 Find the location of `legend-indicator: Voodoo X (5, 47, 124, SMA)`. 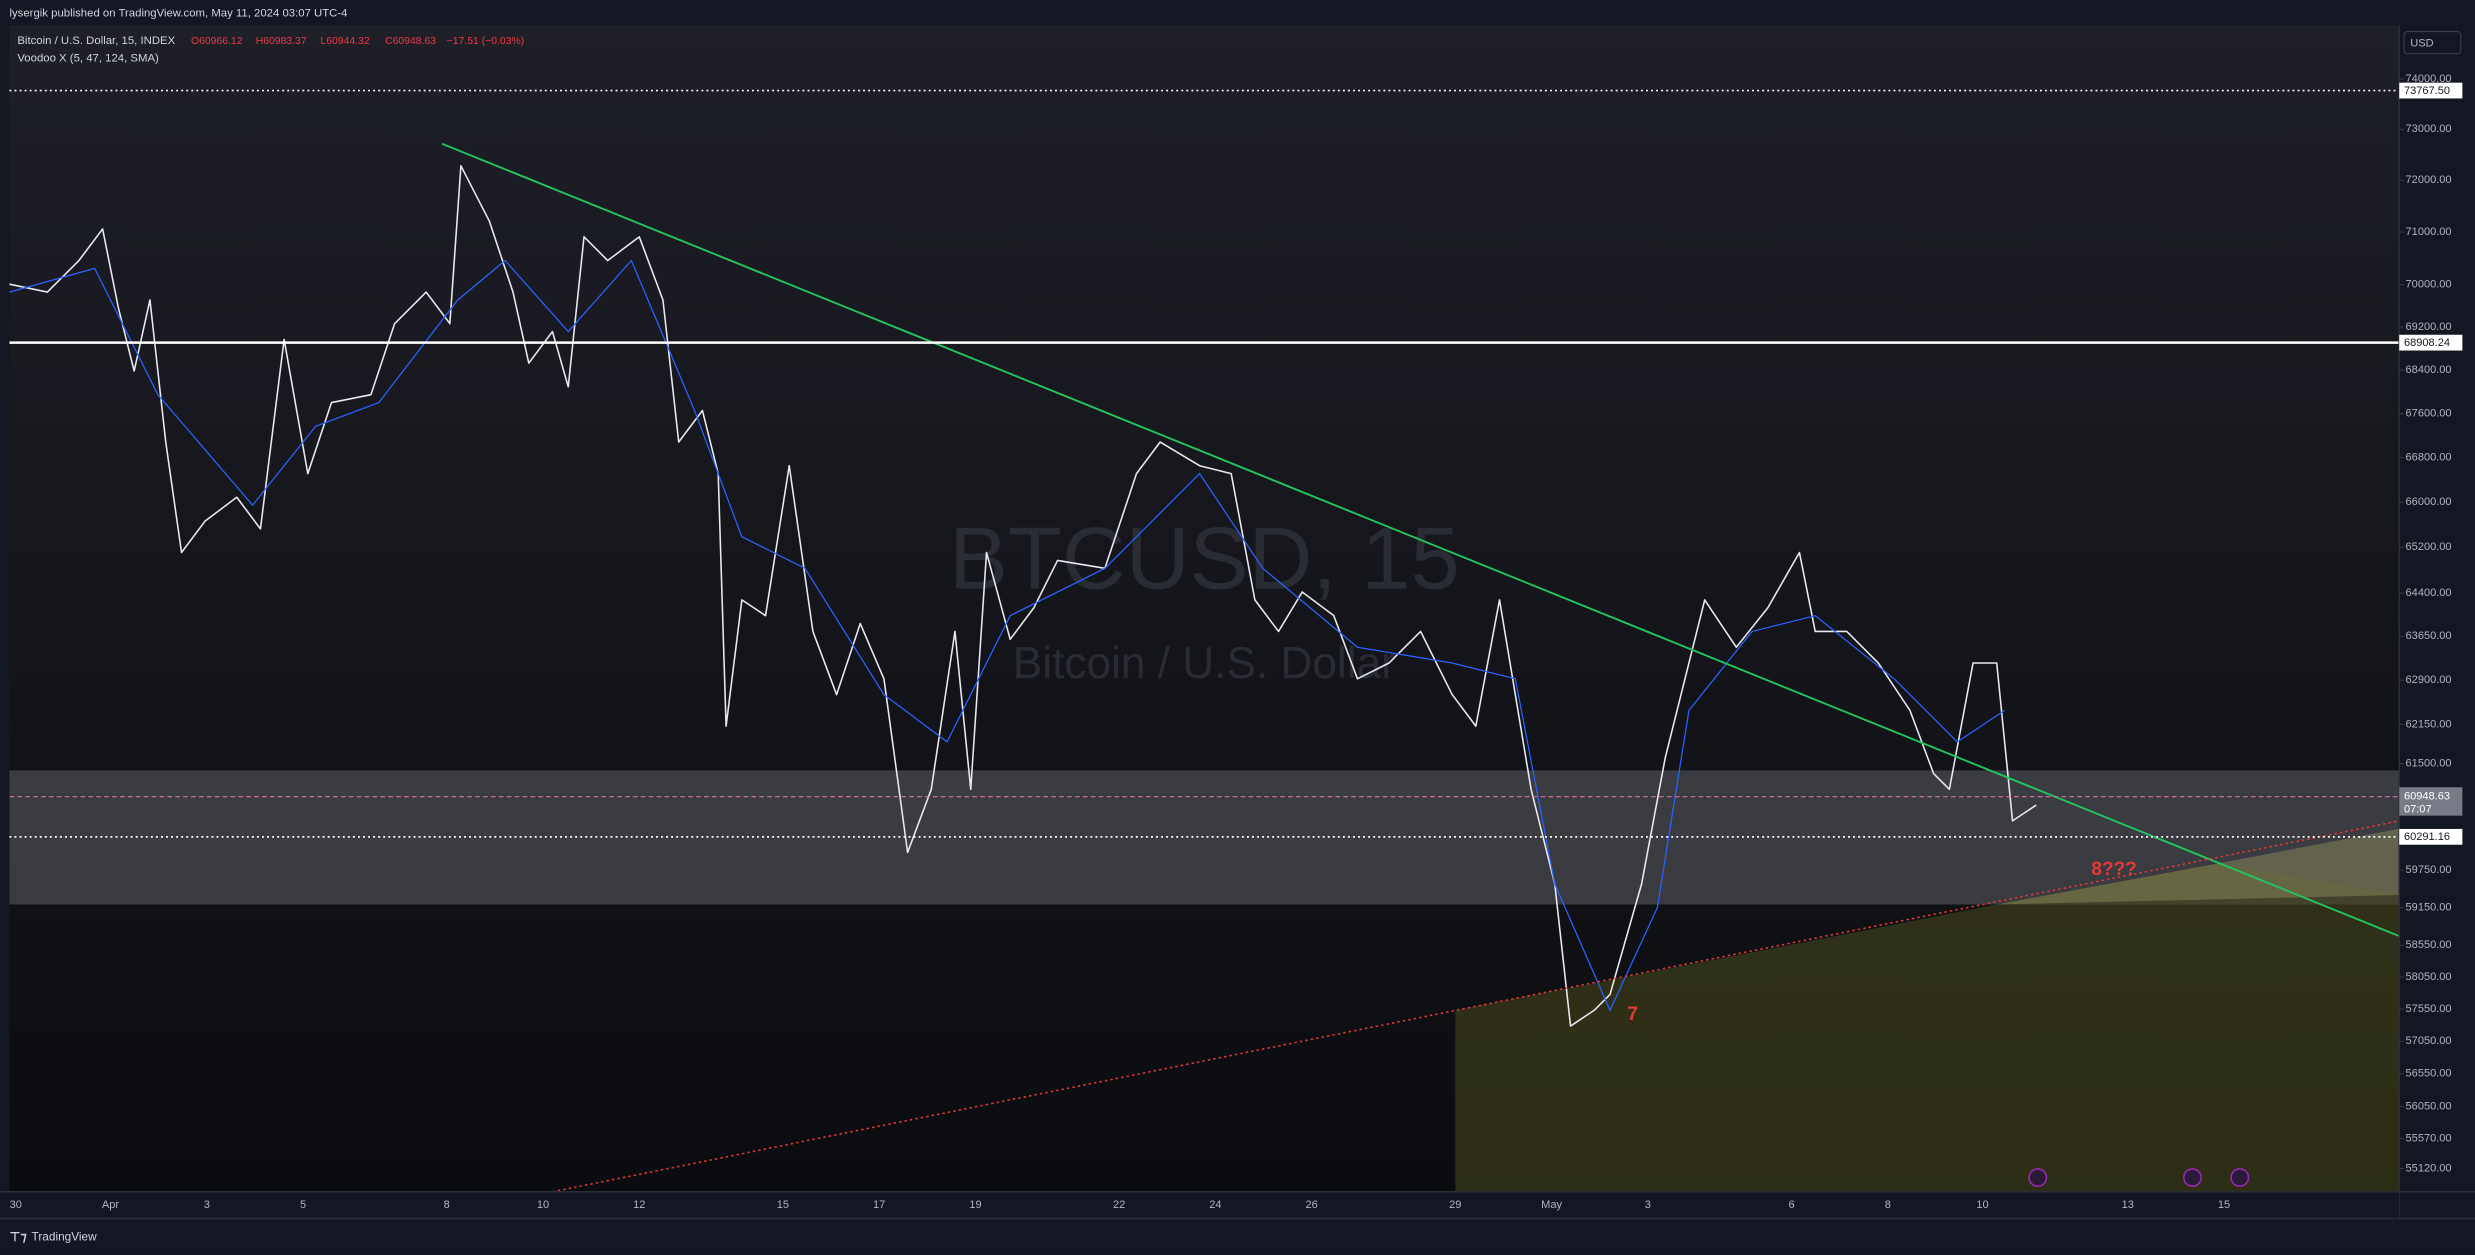

legend-indicator: Voodoo X (5, 47, 124, SMA) is located at coordinates (88, 58).